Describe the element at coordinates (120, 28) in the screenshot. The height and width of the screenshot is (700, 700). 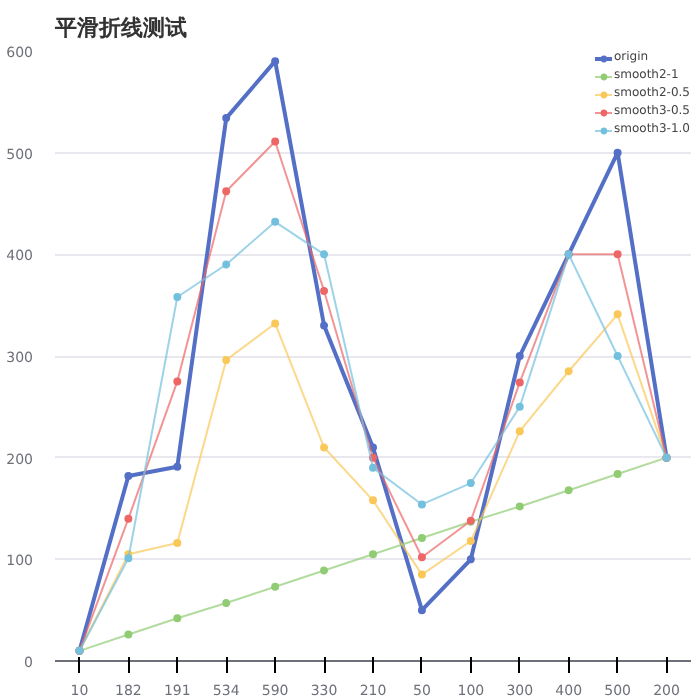
I see `chart-title: 平滑折线测试` at that location.